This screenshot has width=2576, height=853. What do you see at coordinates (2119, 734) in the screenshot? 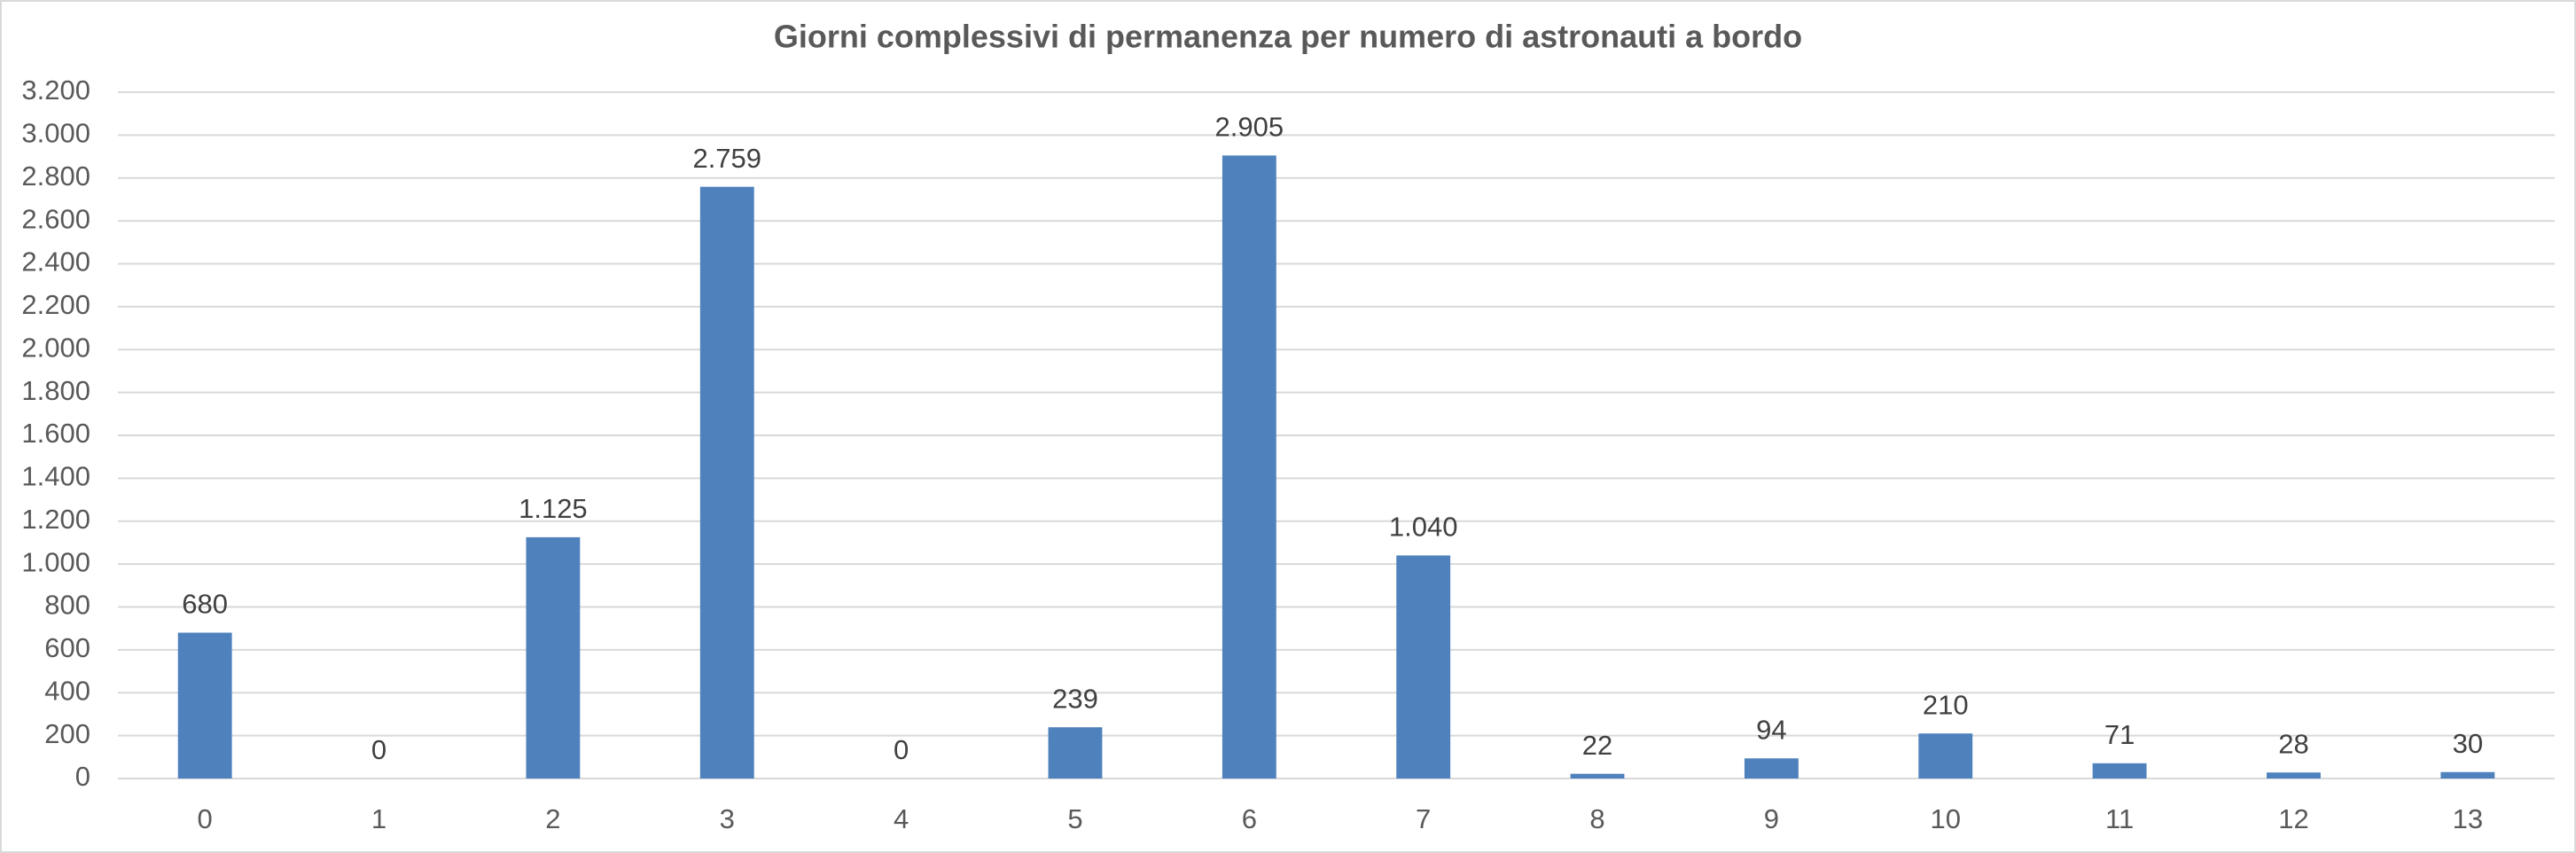
I see `value-label: 71` at bounding box center [2119, 734].